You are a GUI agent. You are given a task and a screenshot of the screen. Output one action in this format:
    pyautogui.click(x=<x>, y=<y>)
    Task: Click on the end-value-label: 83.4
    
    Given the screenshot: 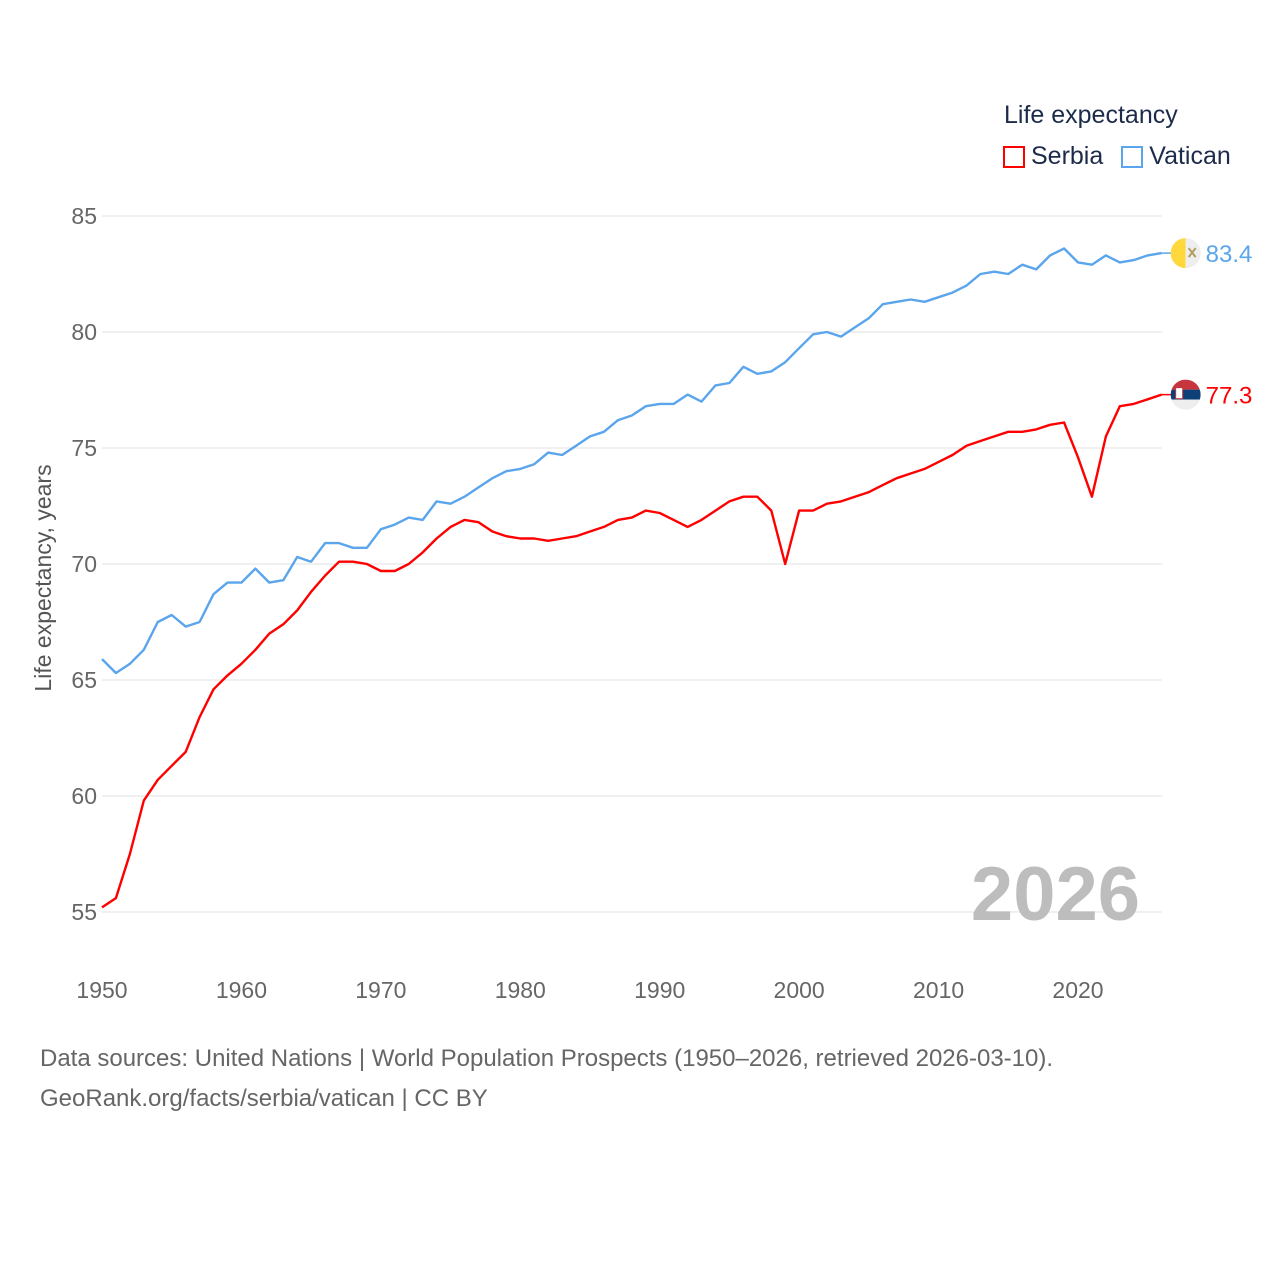 What is the action you would take?
    pyautogui.click(x=1229, y=254)
    